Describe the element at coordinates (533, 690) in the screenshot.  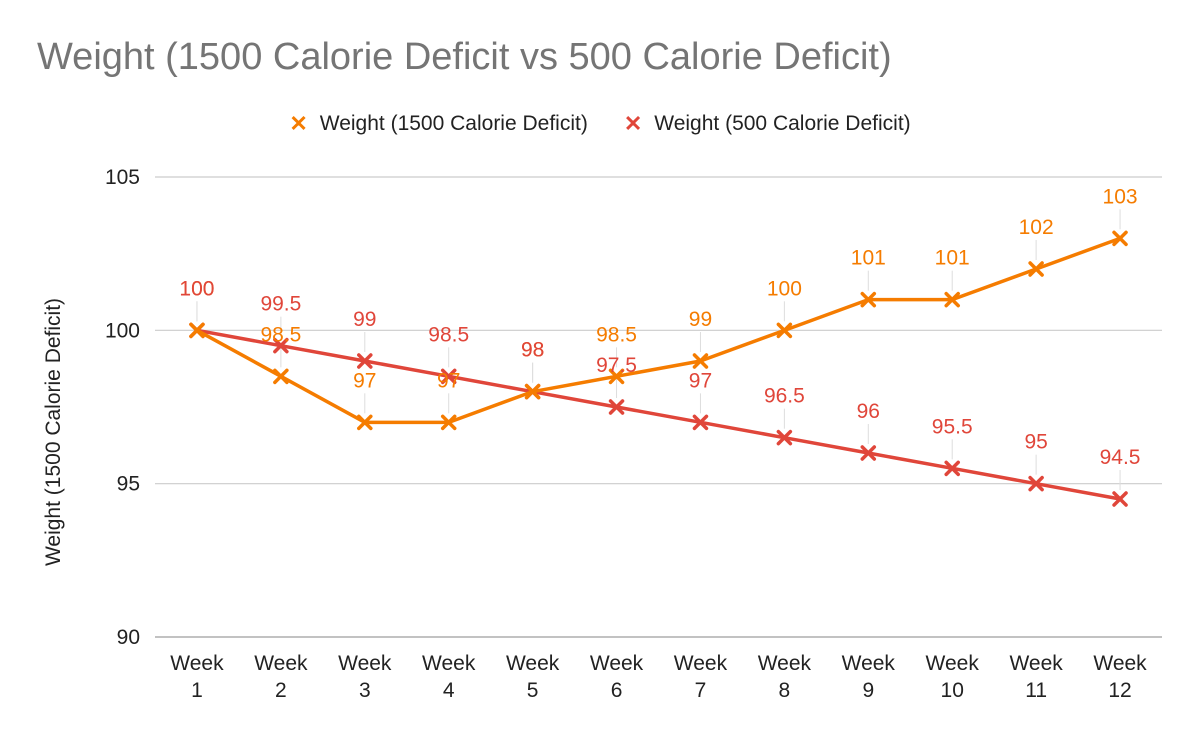
I see `x-tick-label: 5` at that location.